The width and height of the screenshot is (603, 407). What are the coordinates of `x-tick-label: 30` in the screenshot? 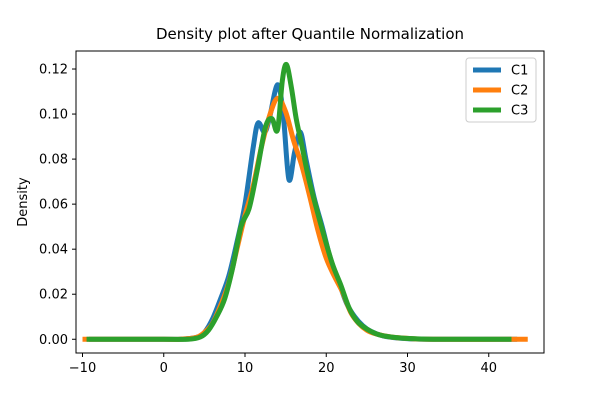 It's located at (407, 368).